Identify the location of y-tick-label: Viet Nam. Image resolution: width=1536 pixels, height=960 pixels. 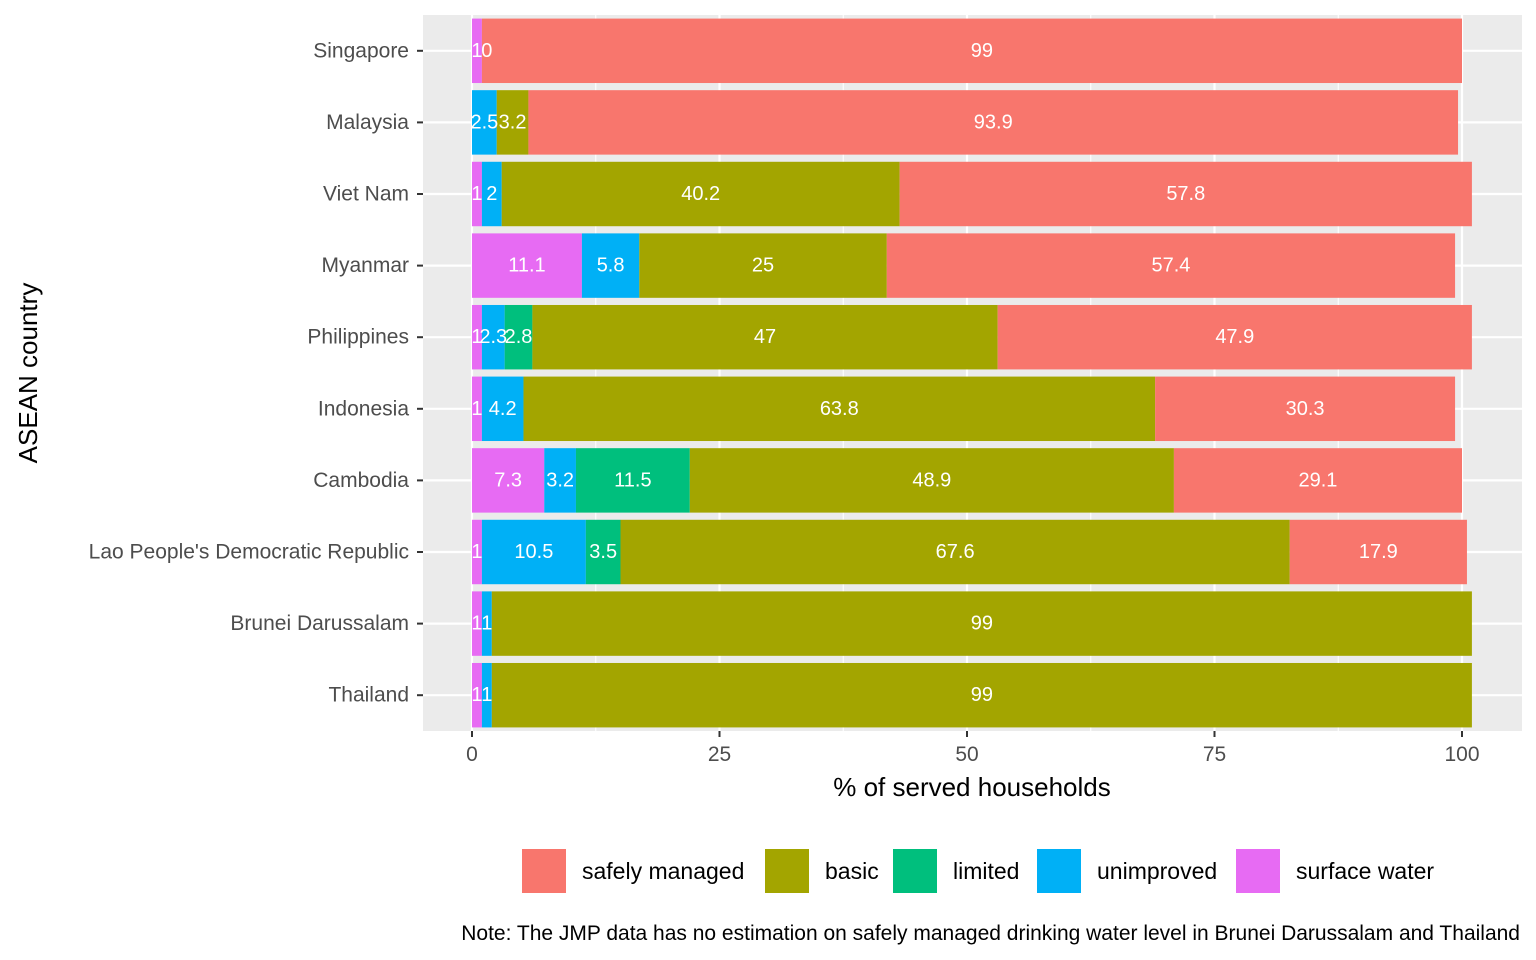
(366, 194).